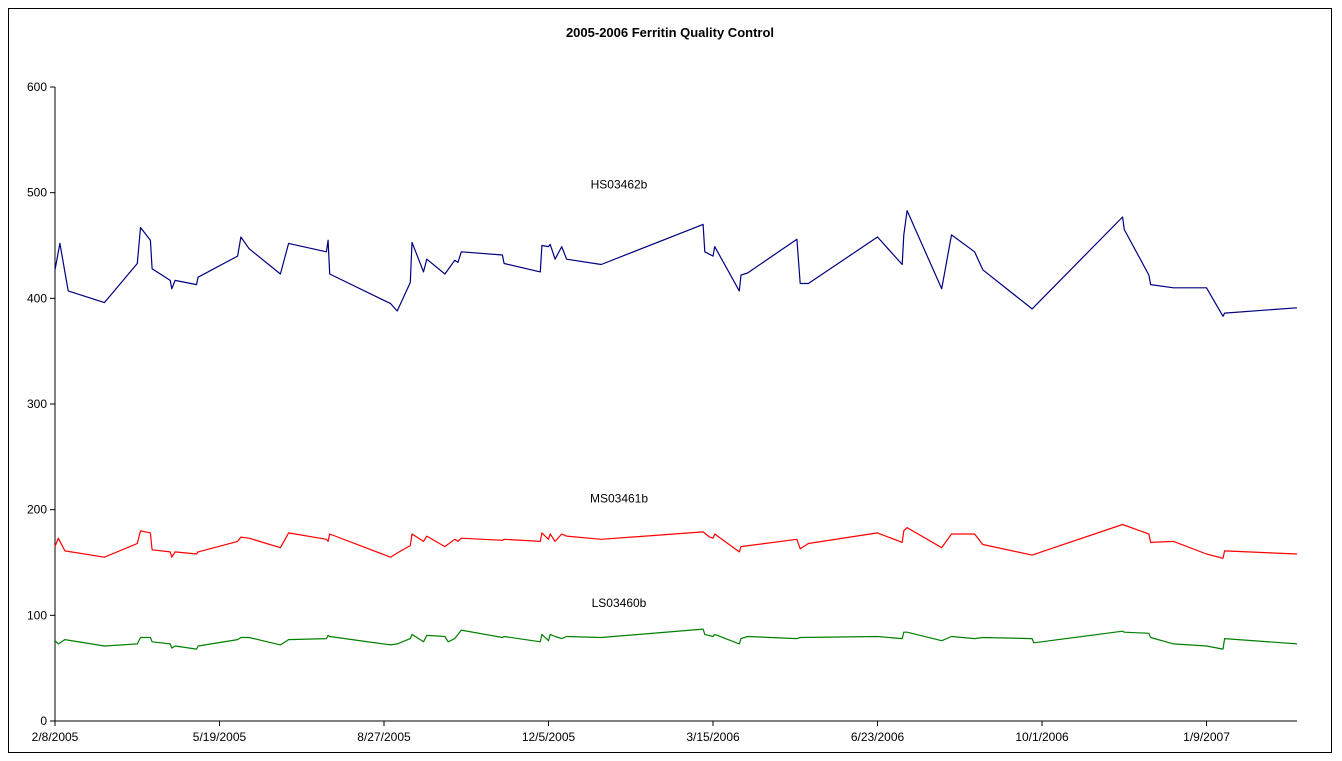 The image size is (1342, 761). What do you see at coordinates (37, 404) in the screenshot?
I see `y-tick-label: 300` at bounding box center [37, 404].